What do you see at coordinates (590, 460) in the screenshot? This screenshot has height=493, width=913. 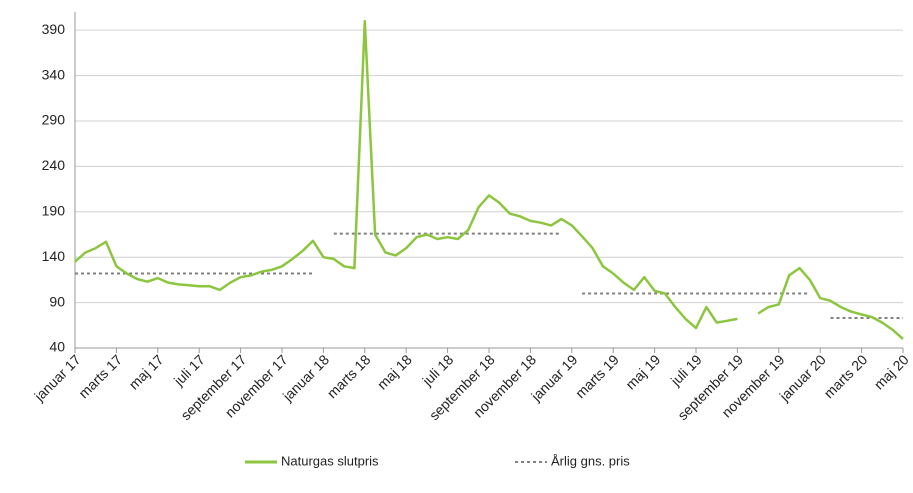 I see `legend-label: Årlig gns. pris` at bounding box center [590, 460].